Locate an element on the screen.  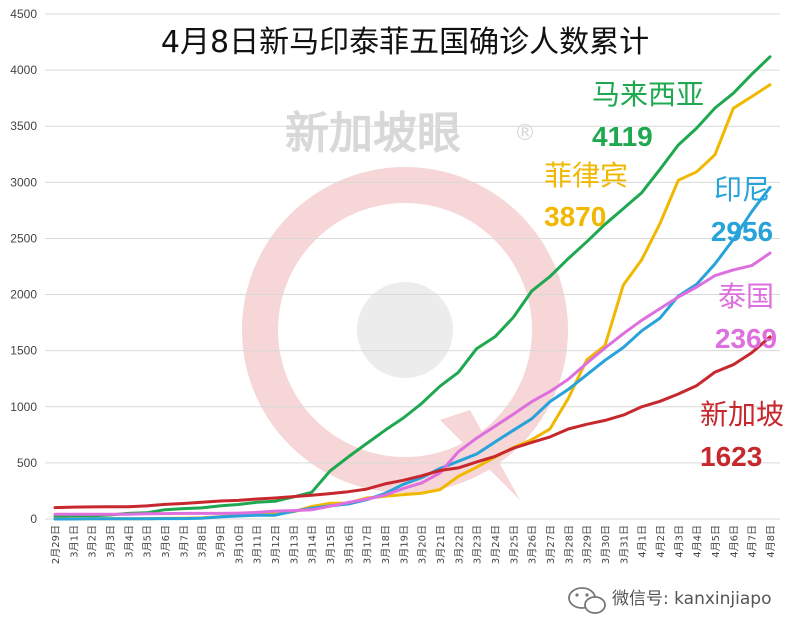
x-tick-label: 3月28日 is located at coordinates (569, 544).